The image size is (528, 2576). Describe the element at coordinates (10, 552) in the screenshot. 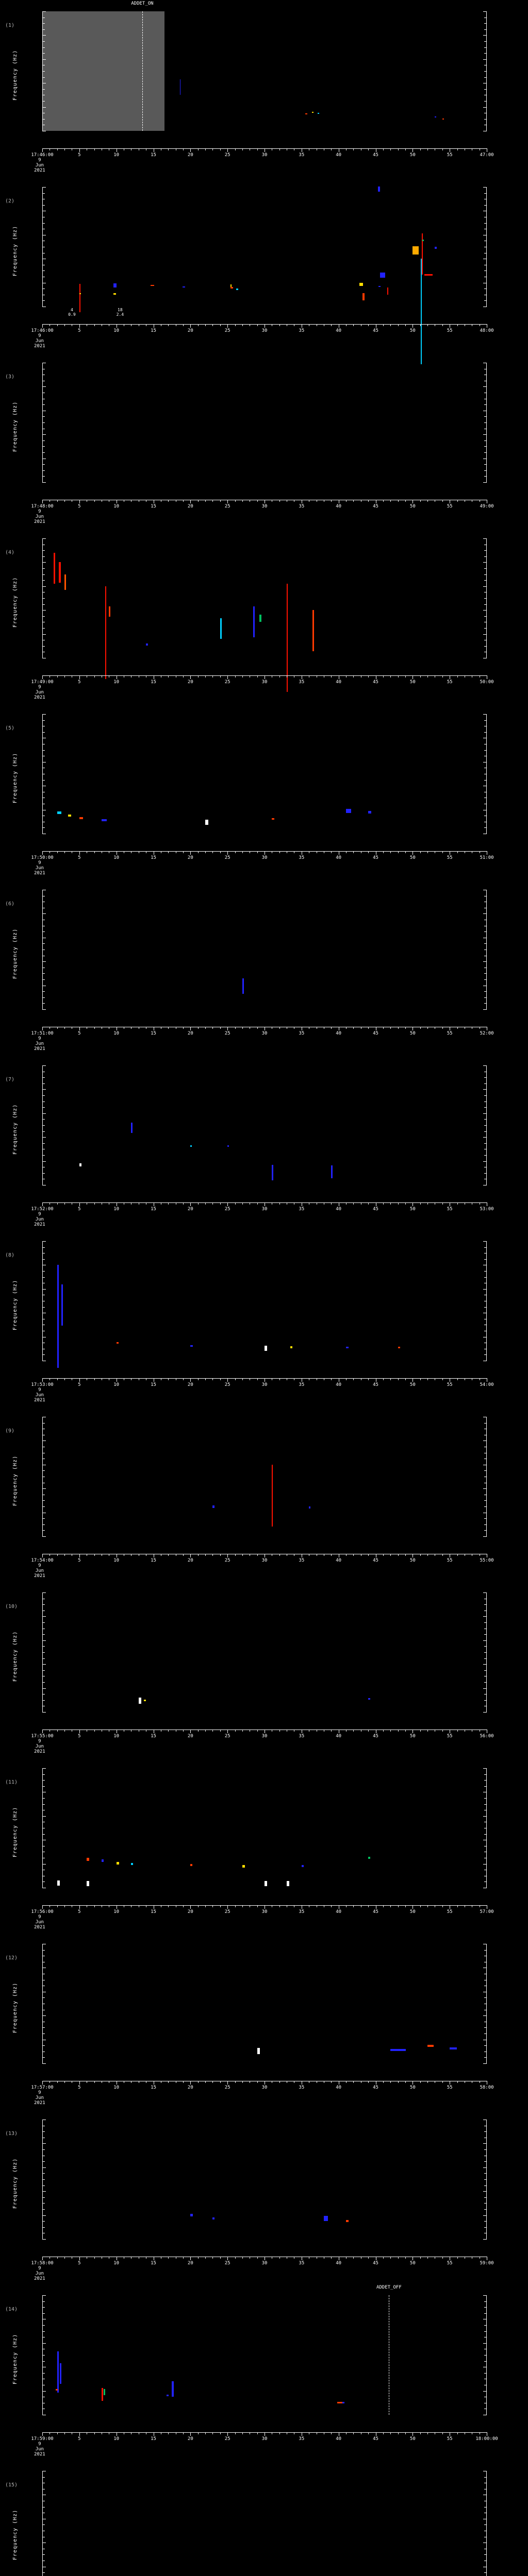

I see `panel-number: (4)` at that location.